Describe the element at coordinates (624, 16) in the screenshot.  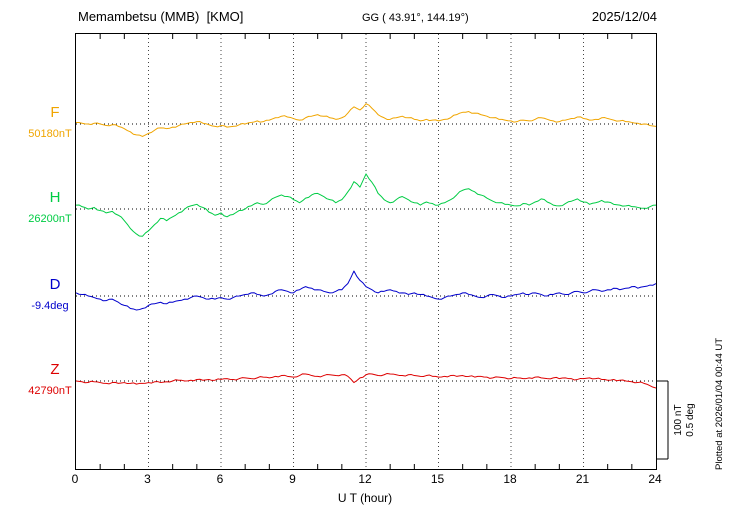
I see `observation-date: 2025/12/04` at that location.